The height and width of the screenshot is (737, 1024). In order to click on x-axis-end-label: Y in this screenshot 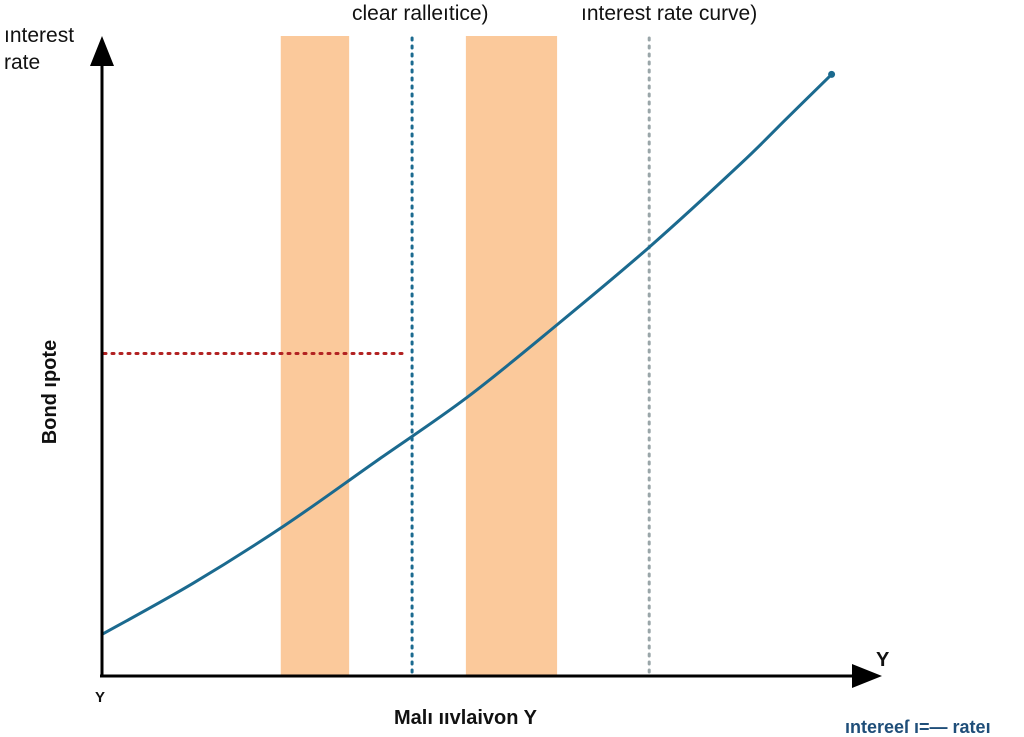, I will do `click(883, 660)`.